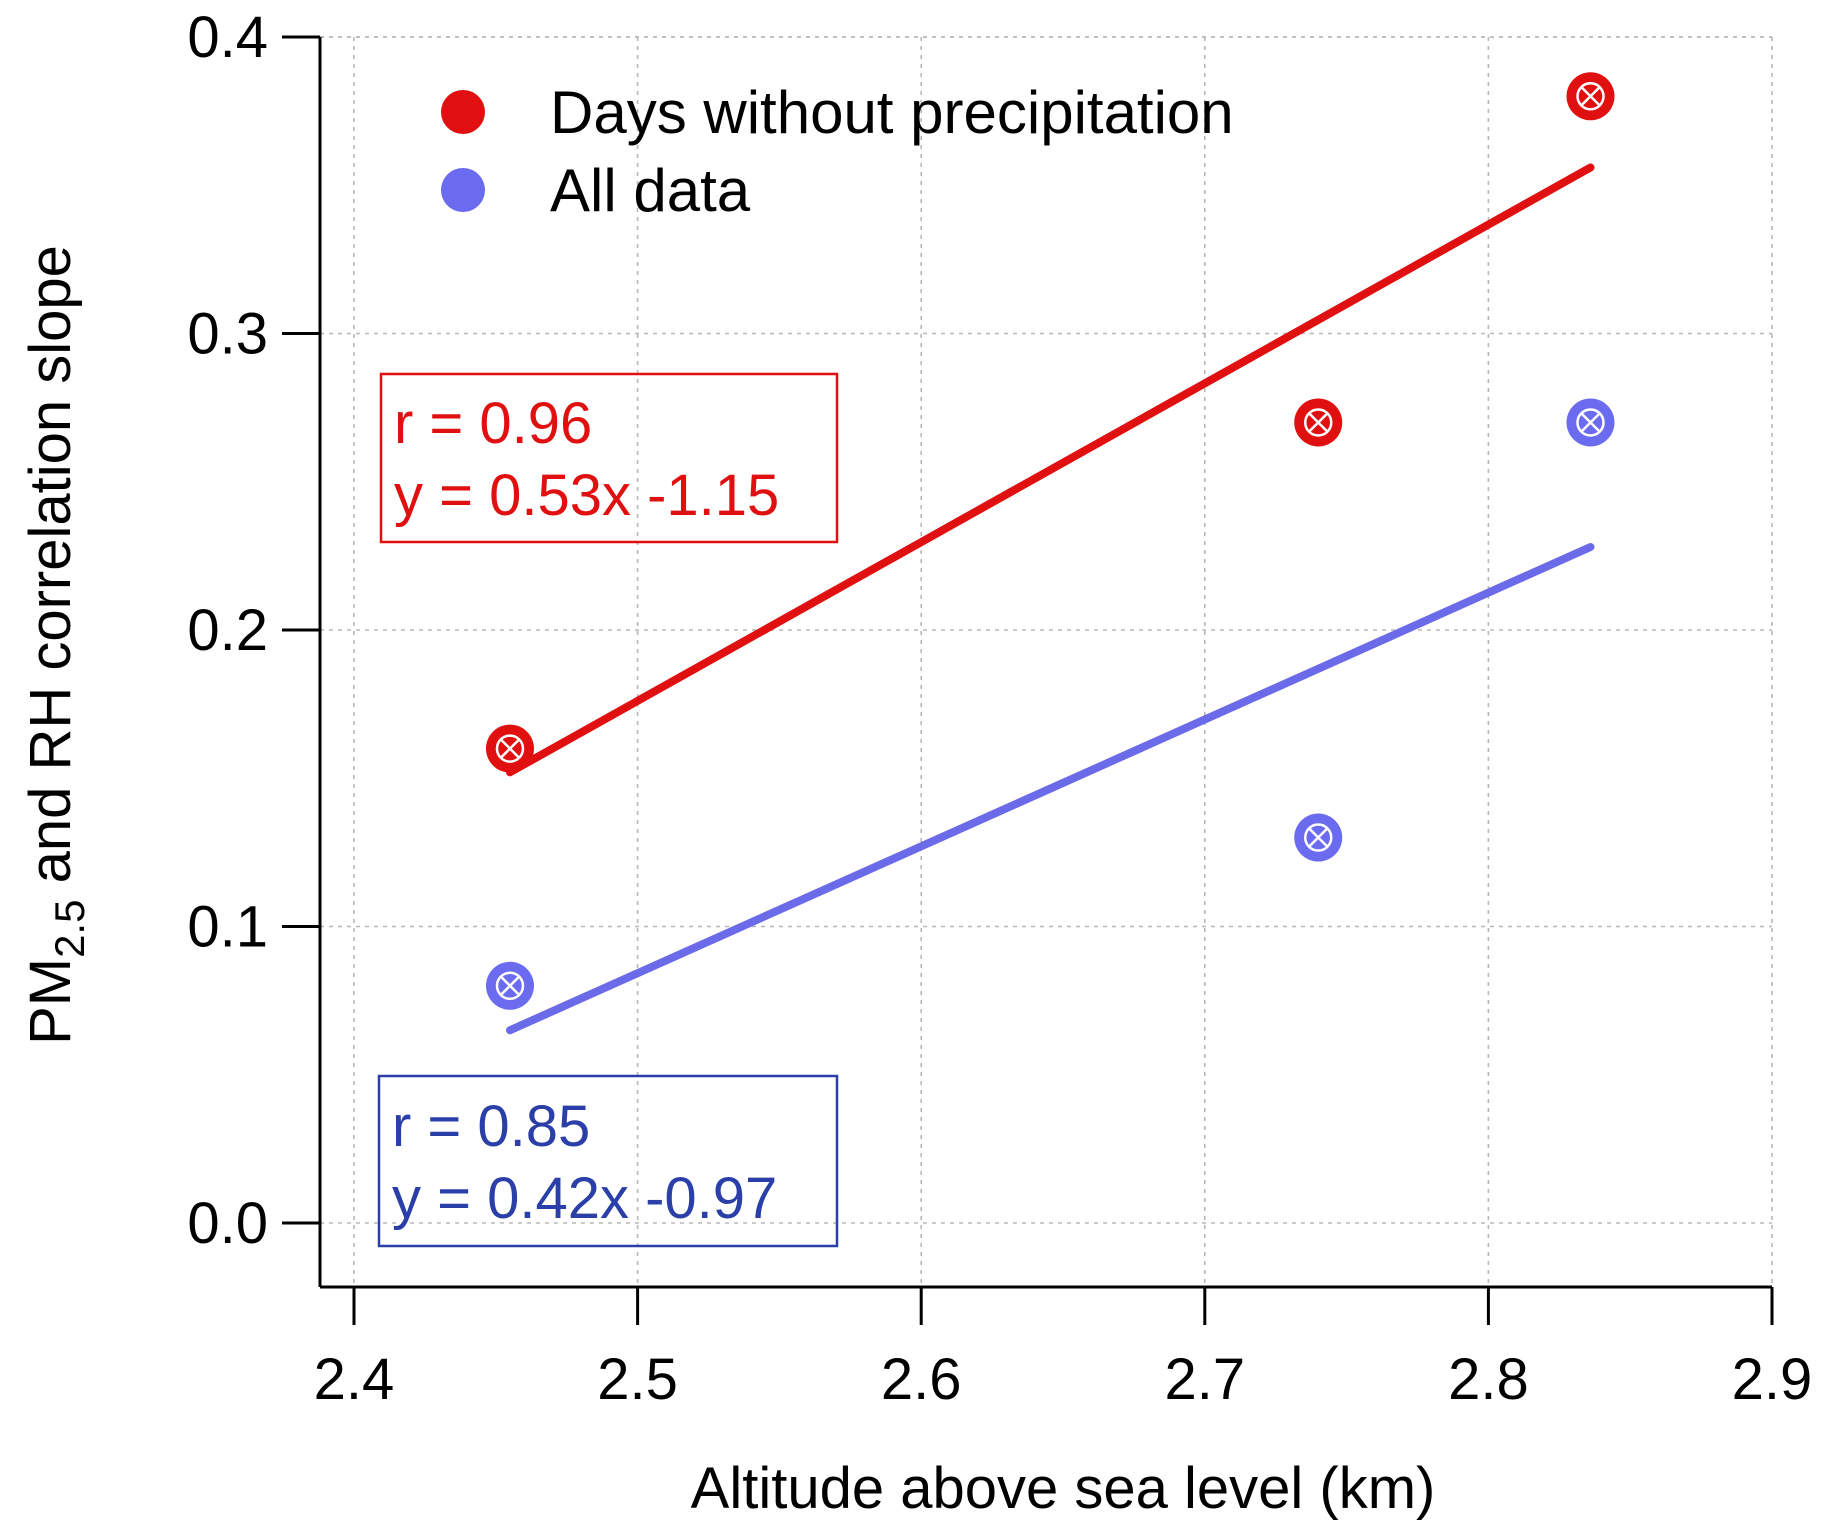 This screenshot has width=1824, height=1536. I want to click on annotation-box-days-without-precipitation: r = 0.96 y = 0.53x -1.15, so click(609, 458).